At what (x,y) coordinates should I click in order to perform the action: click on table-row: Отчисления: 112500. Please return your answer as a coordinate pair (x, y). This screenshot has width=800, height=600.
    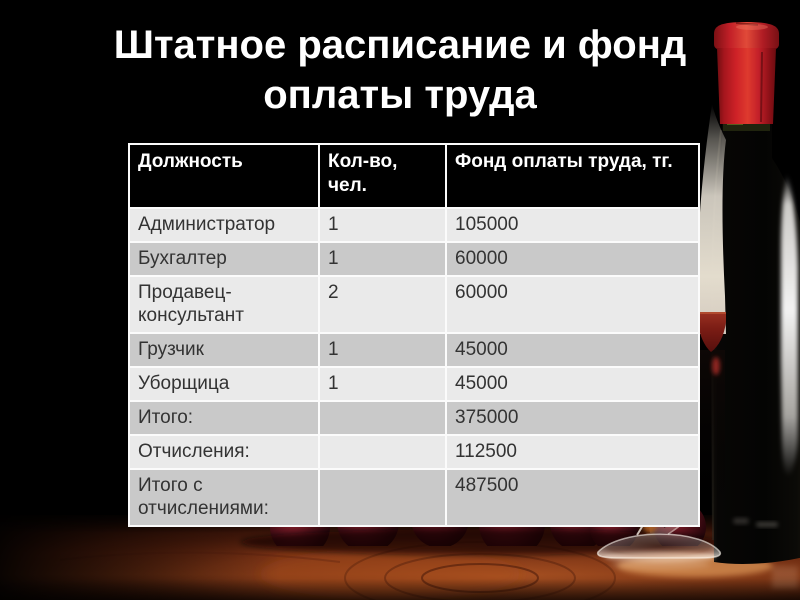
    Looking at the image, I should click on (414, 452).